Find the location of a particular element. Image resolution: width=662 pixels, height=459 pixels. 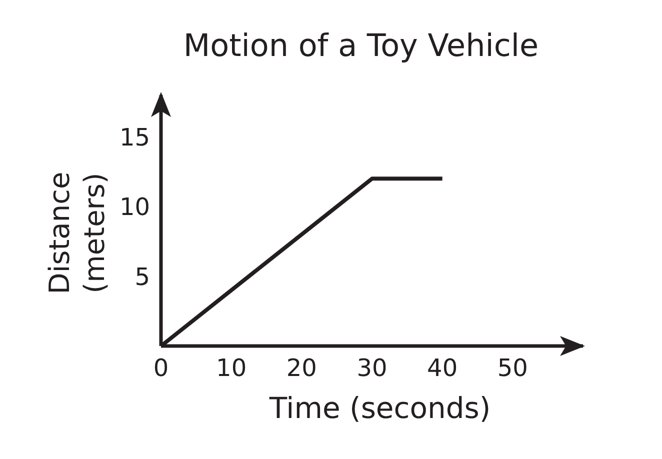

x-tick-label: 20 is located at coordinates (301, 368).